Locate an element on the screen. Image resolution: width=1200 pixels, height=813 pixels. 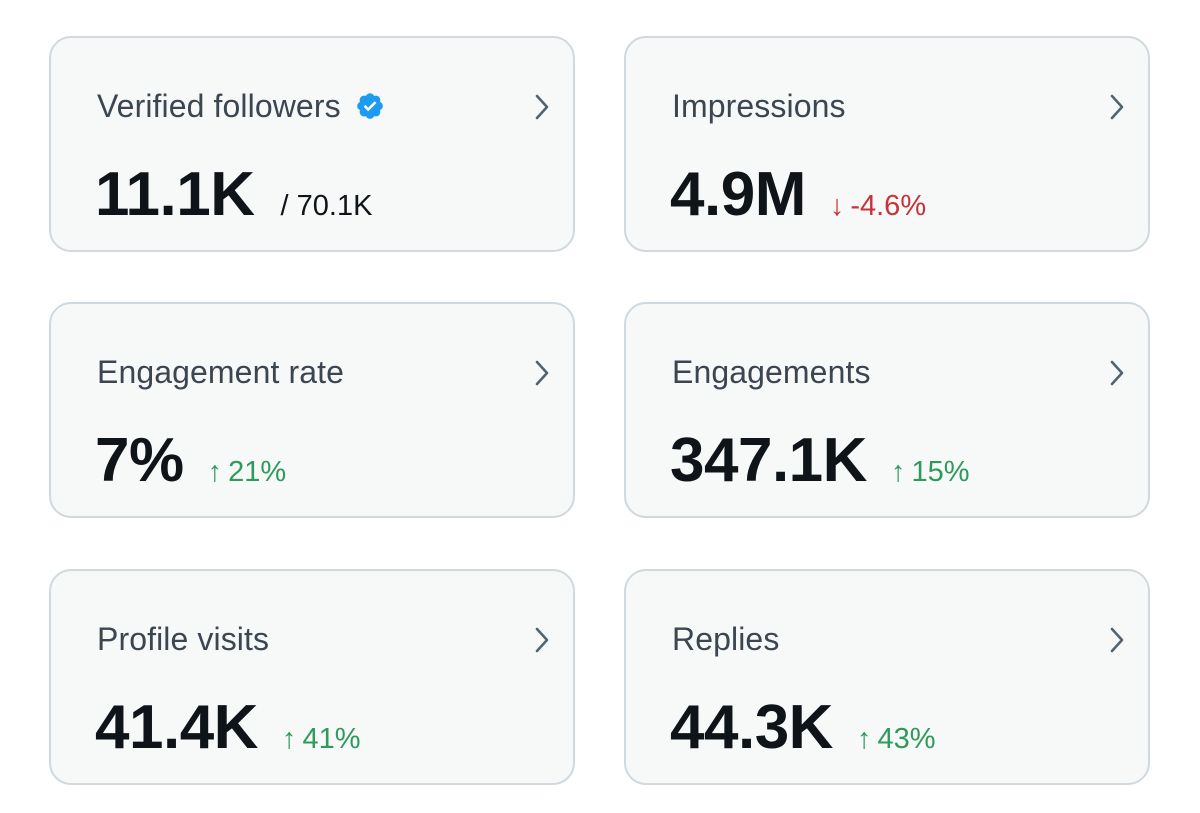
card-header: Engagements is located at coordinates (771, 372).